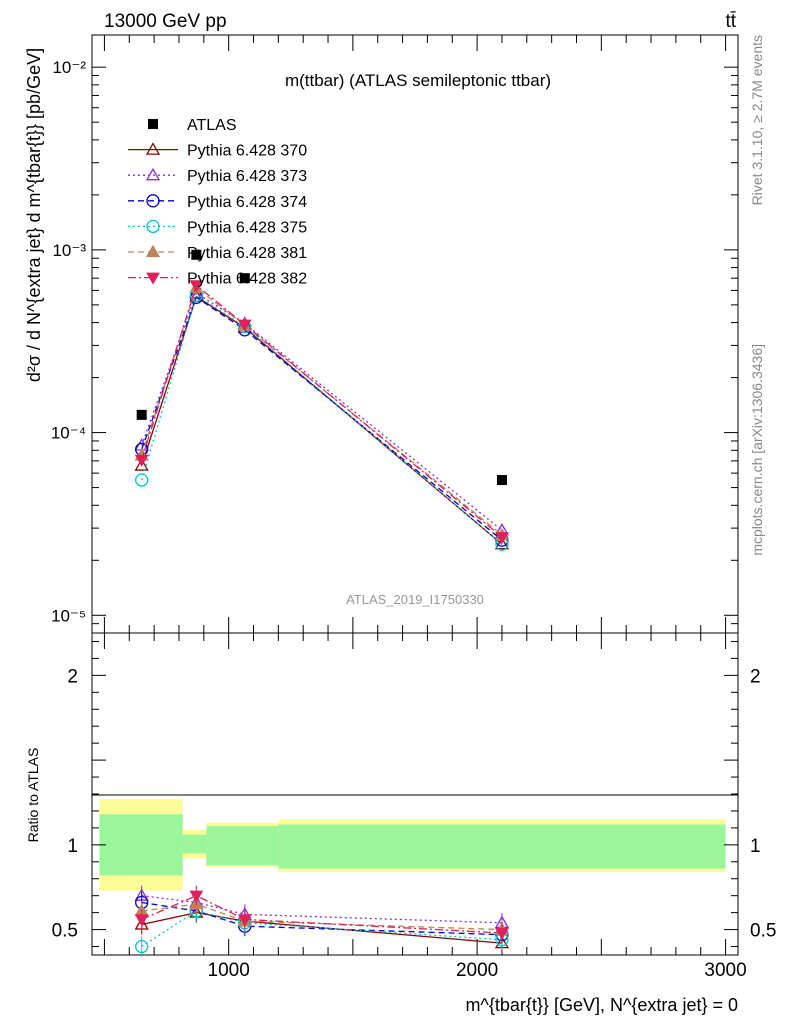 Image resolution: width=786 pixels, height=1024 pixels. What do you see at coordinates (33, 795) in the screenshot?
I see `ratio-y-axis-label: Ratio to ATLAS` at bounding box center [33, 795].